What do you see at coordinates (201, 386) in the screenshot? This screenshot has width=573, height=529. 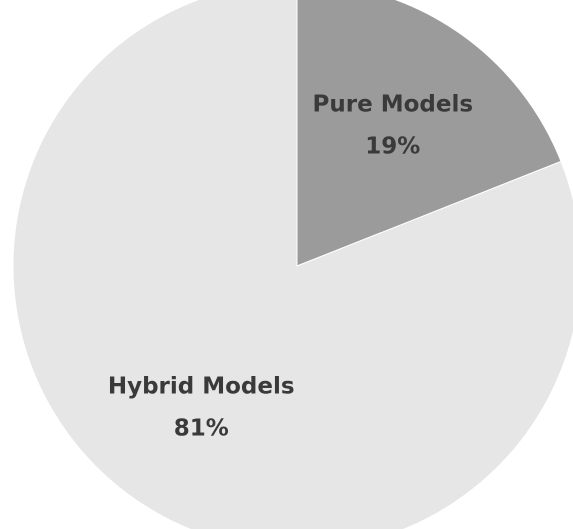 I see `slice-label: Hybrid Models` at bounding box center [201, 386].